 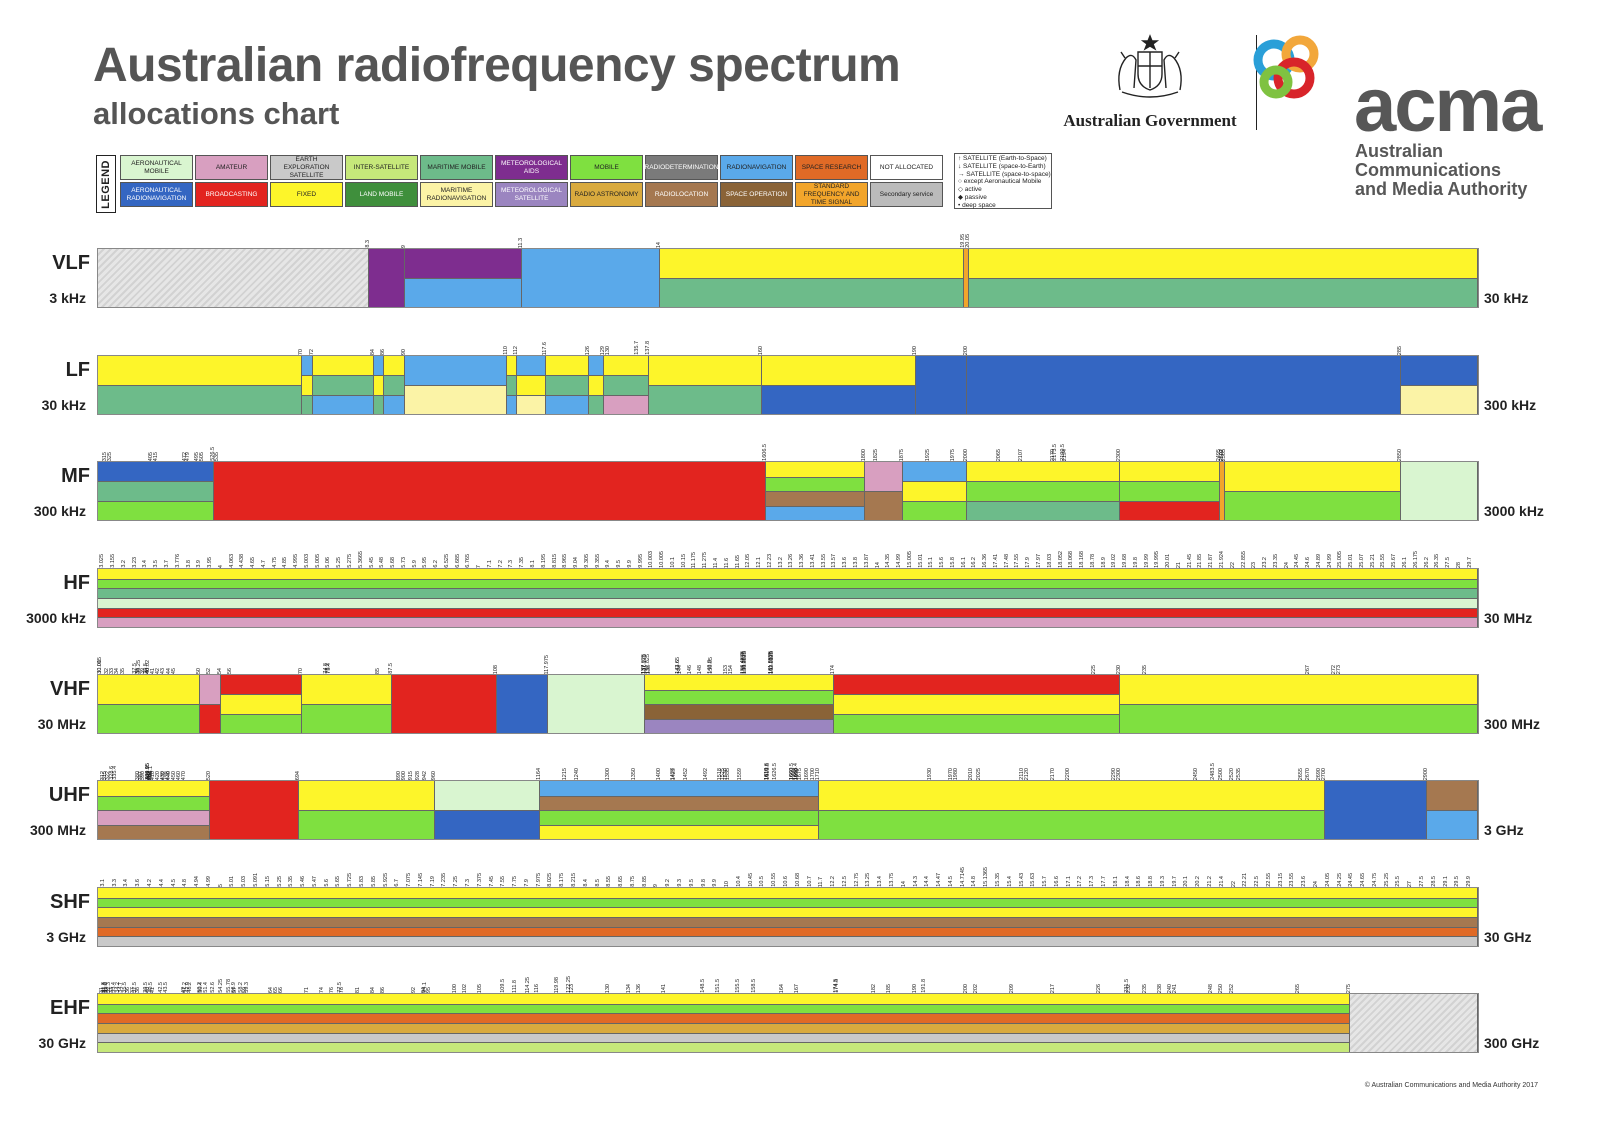 What do you see at coordinates (1211, 561) in the screenshot?
I see `band-tick-label: 21.87` at bounding box center [1211, 561].